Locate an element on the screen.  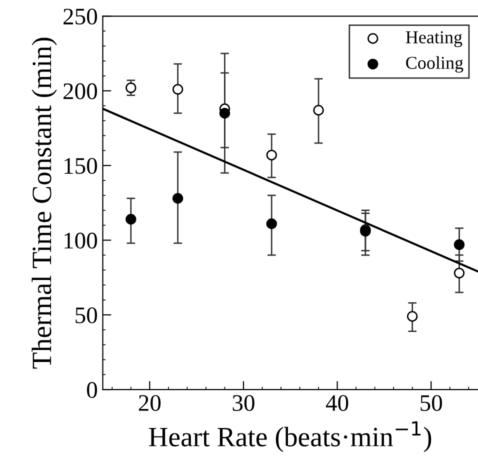
y-tick-label: 200 is located at coordinates (81, 91).